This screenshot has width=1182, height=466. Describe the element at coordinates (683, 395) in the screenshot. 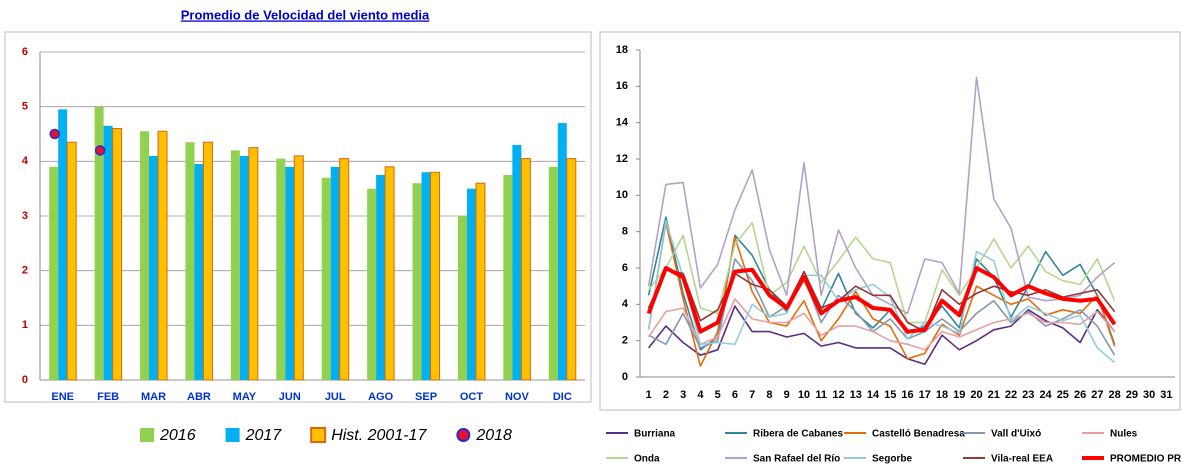

I see `x-tick-label: 3` at that location.